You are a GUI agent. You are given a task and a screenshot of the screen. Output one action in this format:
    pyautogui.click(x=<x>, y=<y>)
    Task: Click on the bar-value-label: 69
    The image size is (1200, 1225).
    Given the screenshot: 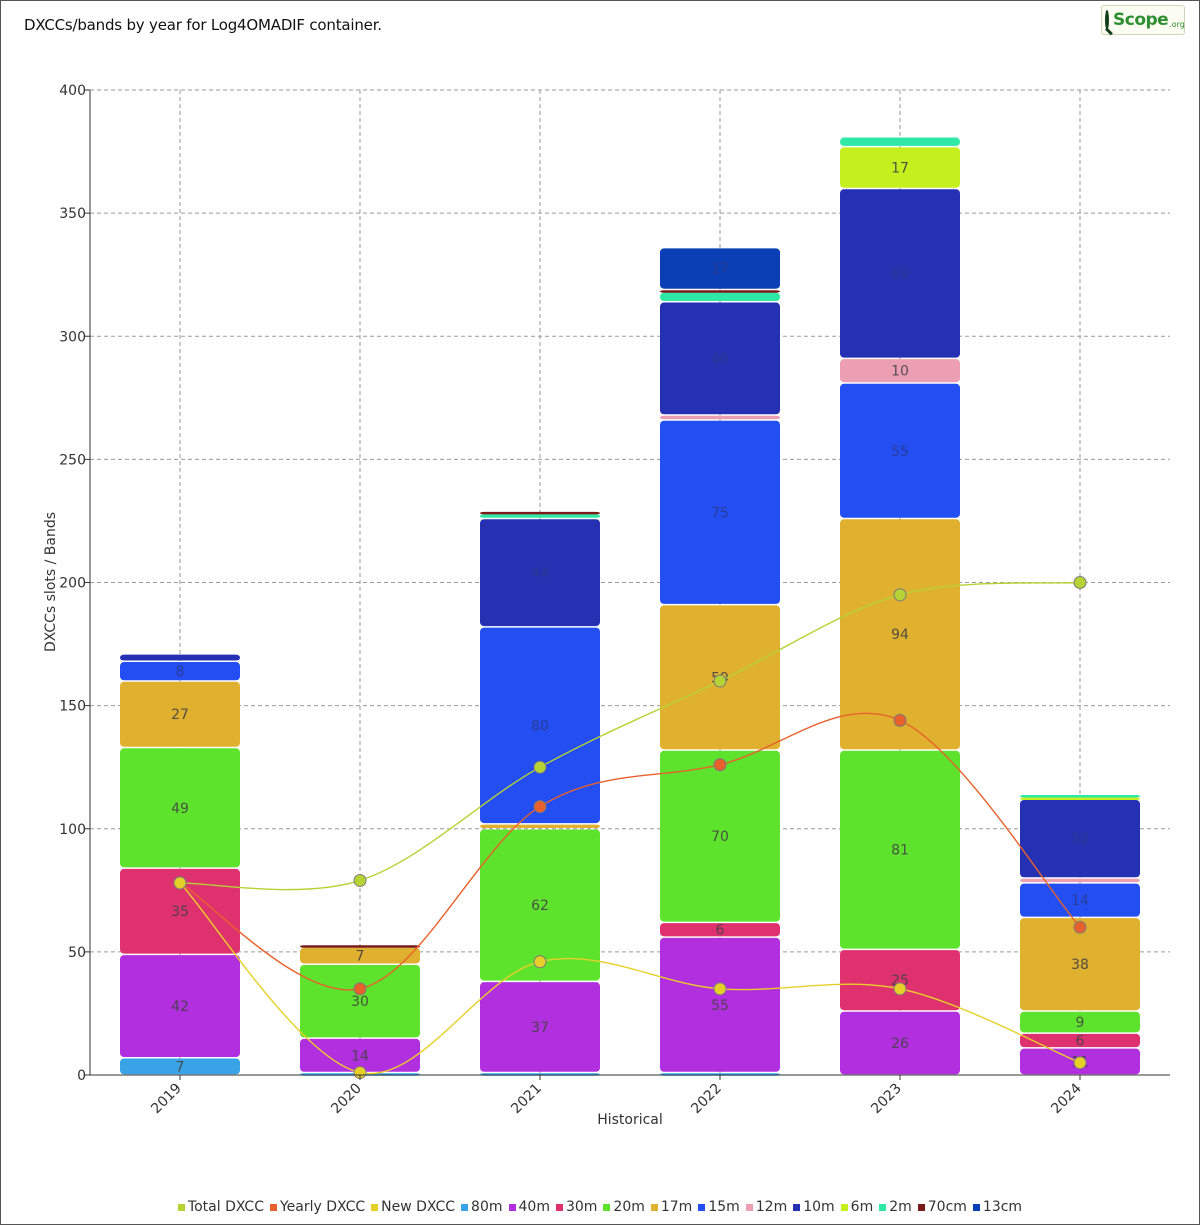 What is the action you would take?
    pyautogui.click(x=900, y=274)
    